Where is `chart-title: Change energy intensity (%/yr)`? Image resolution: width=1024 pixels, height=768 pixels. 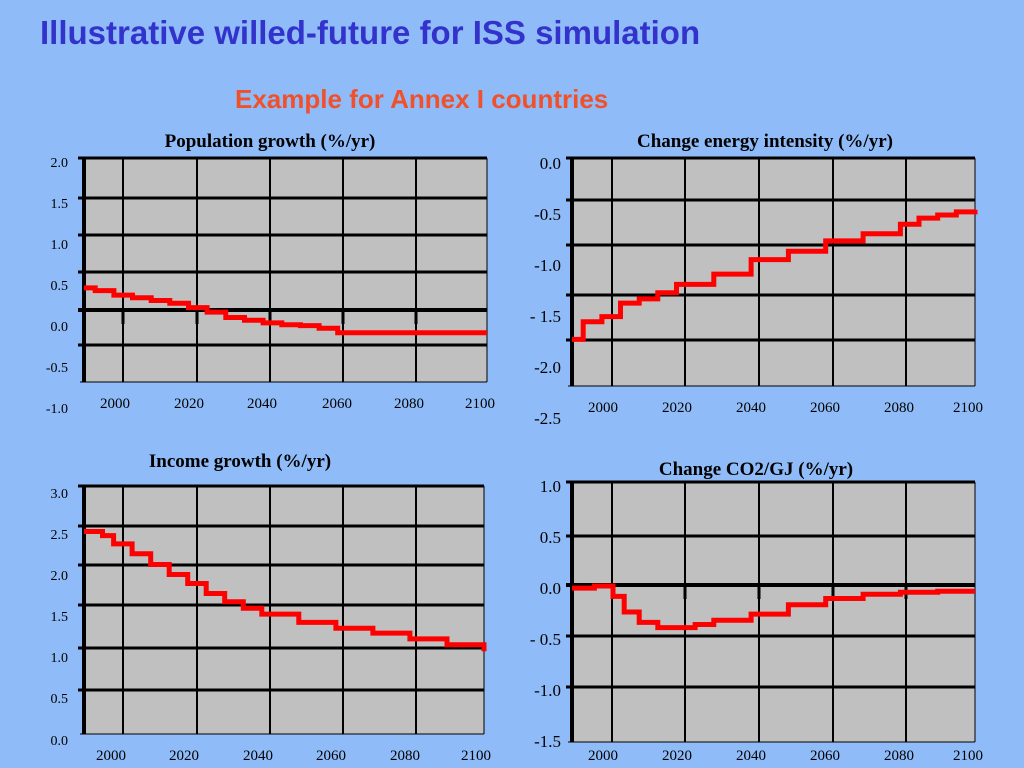
chart-title: Change energy intensity (%/yr) is located at coordinates (765, 141).